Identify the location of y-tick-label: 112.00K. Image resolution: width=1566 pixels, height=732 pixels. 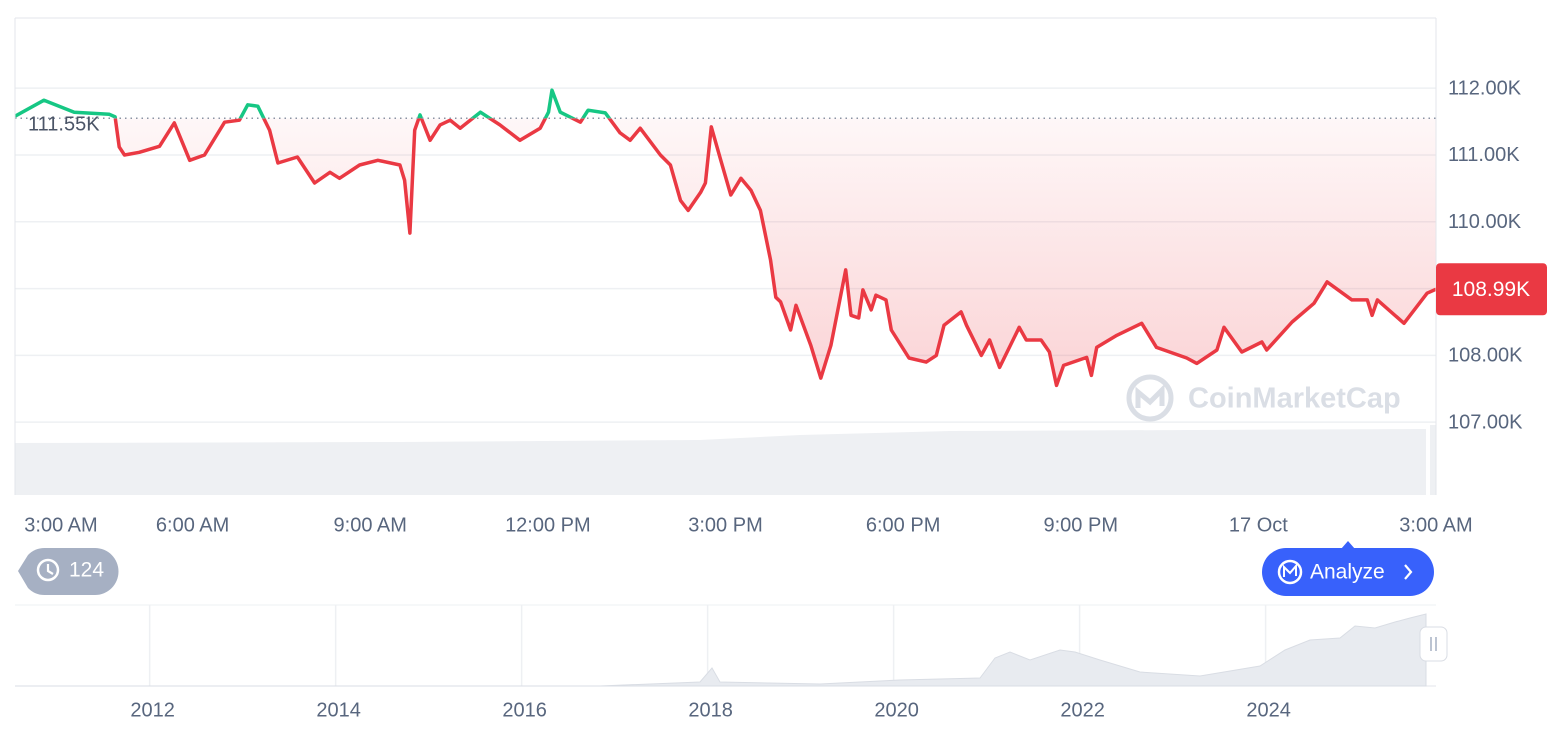
(1485, 88).